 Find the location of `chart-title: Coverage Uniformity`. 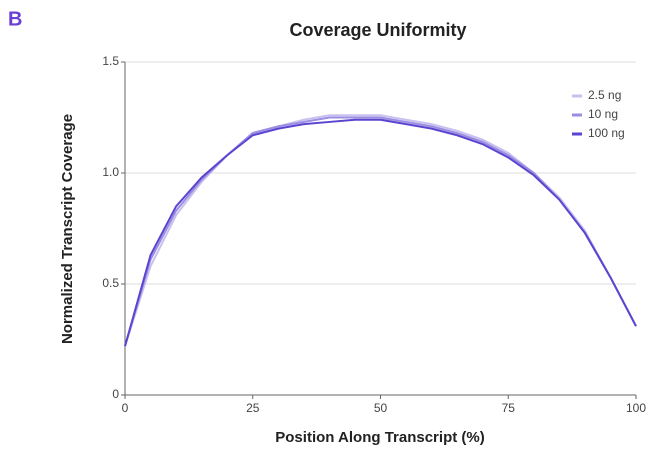

chart-title: Coverage Uniformity is located at coordinates (377, 30).